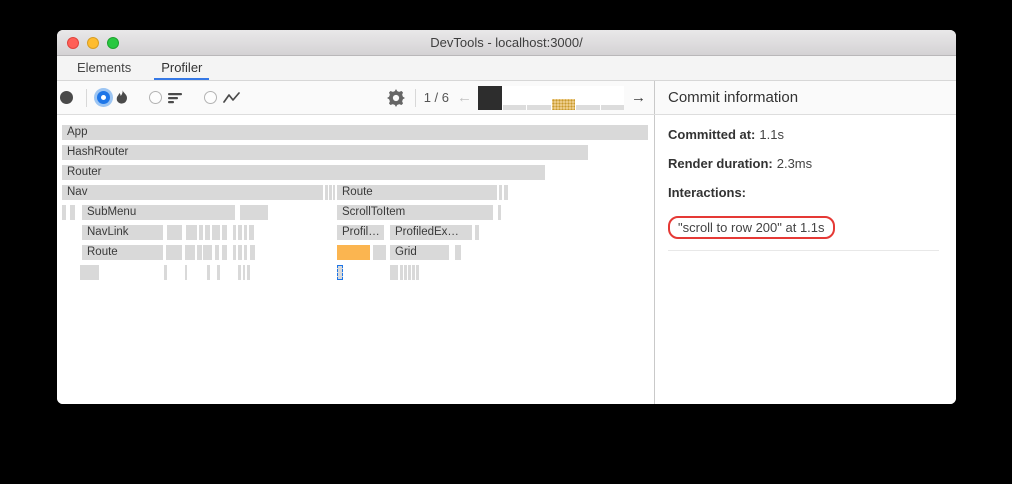 Image resolution: width=1012 pixels, height=484 pixels. I want to click on flame-bar-hashrouter: HashRouter, so click(325, 152).